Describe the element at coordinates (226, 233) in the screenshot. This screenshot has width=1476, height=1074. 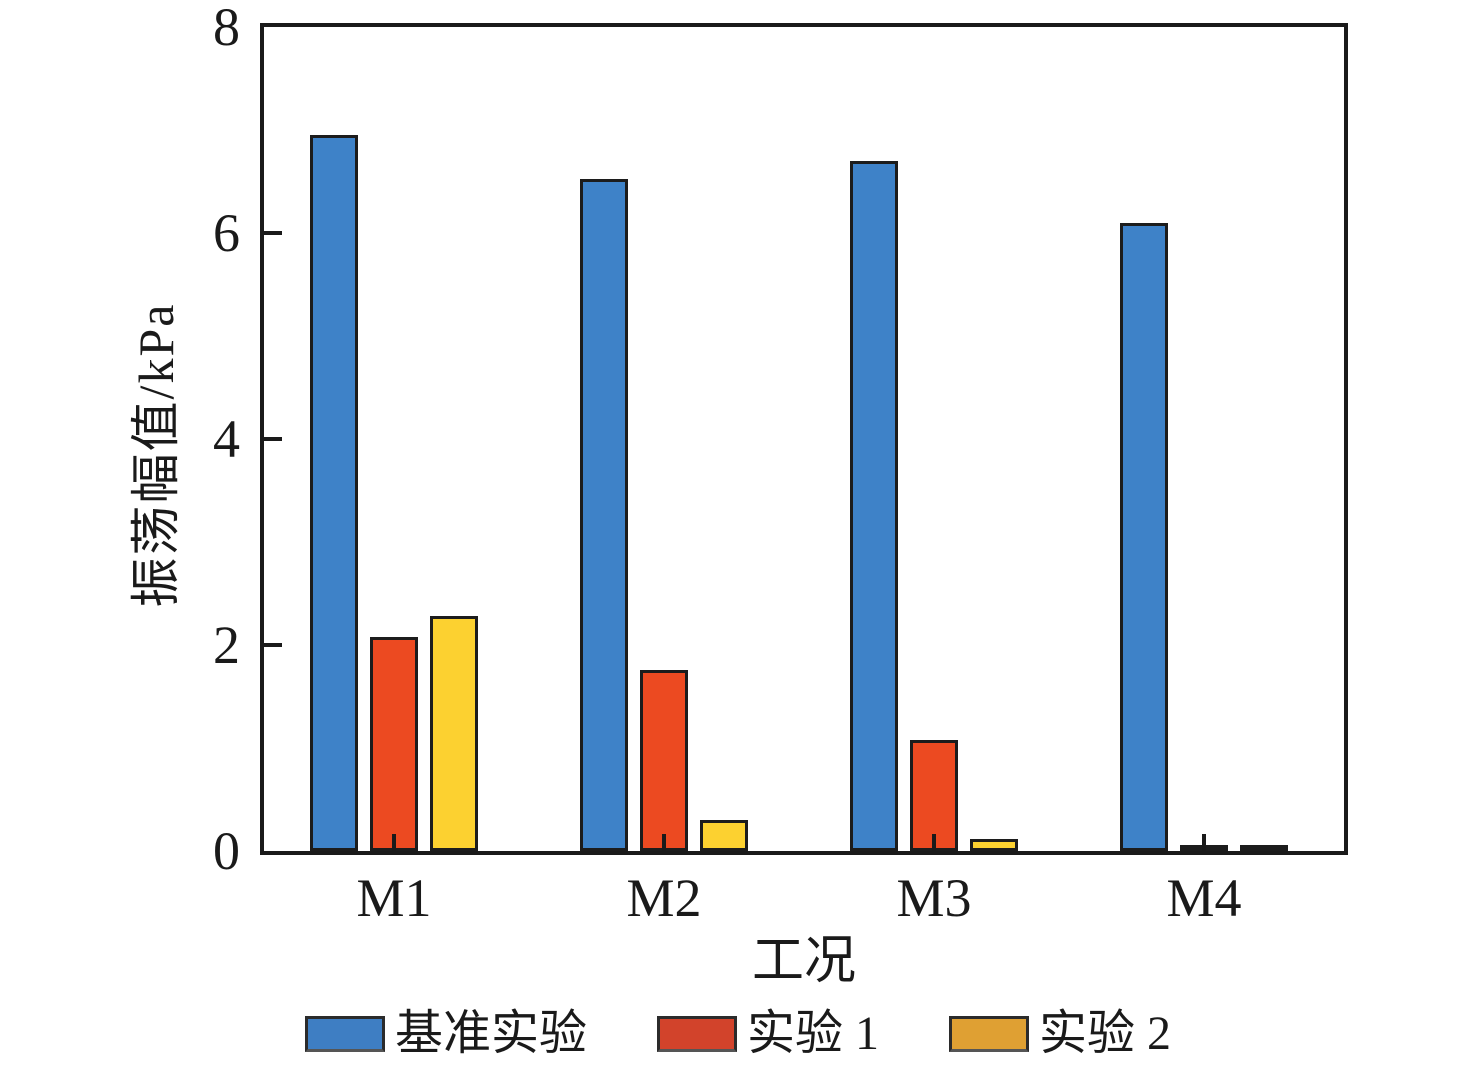
I see `y-tick-label-6: 6` at that location.